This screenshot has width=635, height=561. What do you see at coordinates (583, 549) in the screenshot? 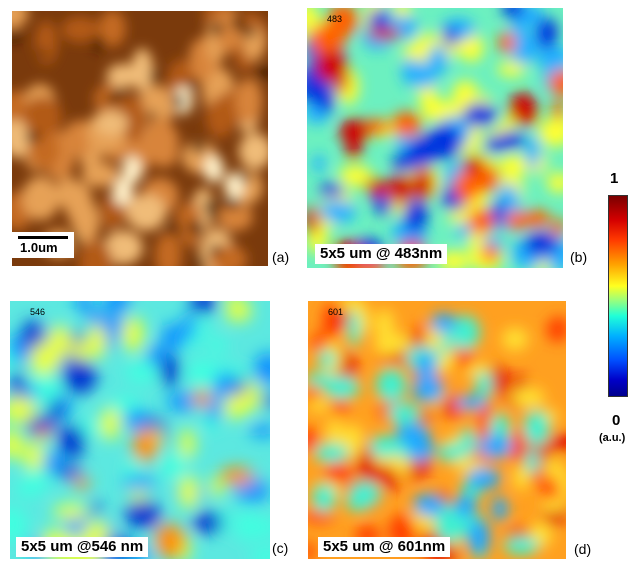
I see `panel-label-d: (d)` at bounding box center [583, 549].